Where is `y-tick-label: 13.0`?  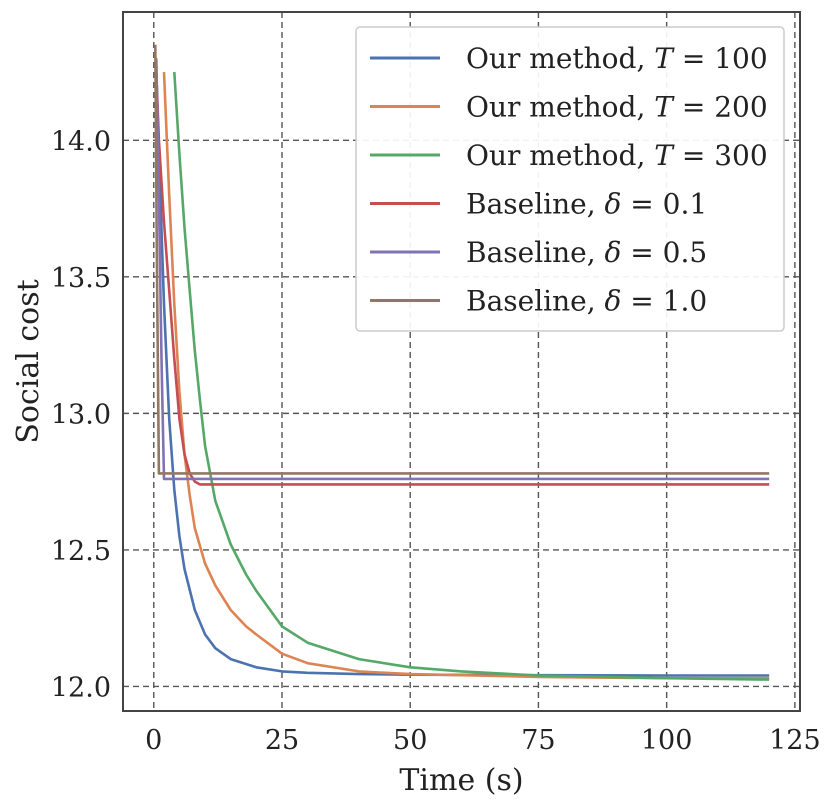
y-tick-label: 13.0 is located at coordinates (81, 414).